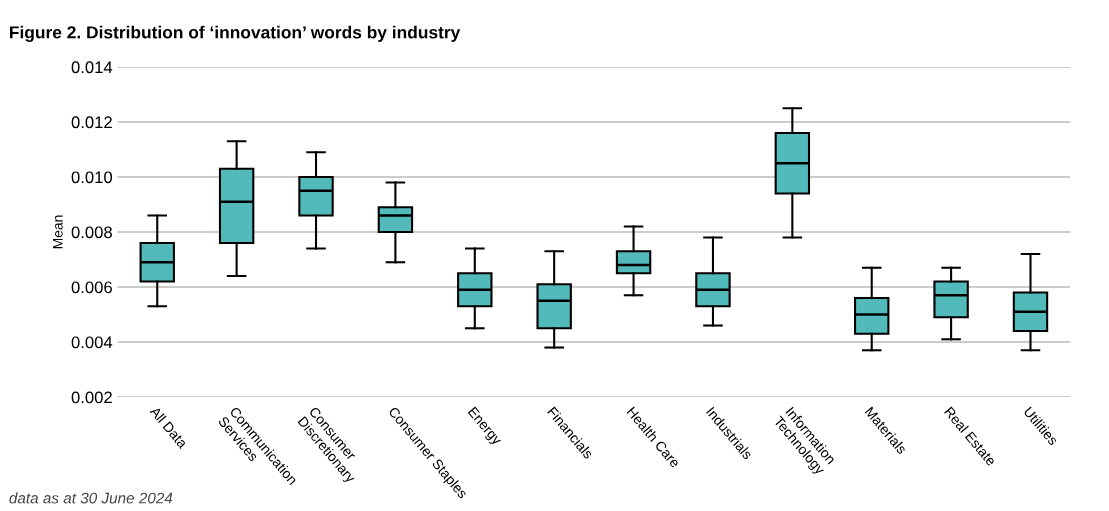 The image size is (1109, 511). Describe the element at coordinates (91, 287) in the screenshot. I see `y-tick-label: 0.006` at that location.